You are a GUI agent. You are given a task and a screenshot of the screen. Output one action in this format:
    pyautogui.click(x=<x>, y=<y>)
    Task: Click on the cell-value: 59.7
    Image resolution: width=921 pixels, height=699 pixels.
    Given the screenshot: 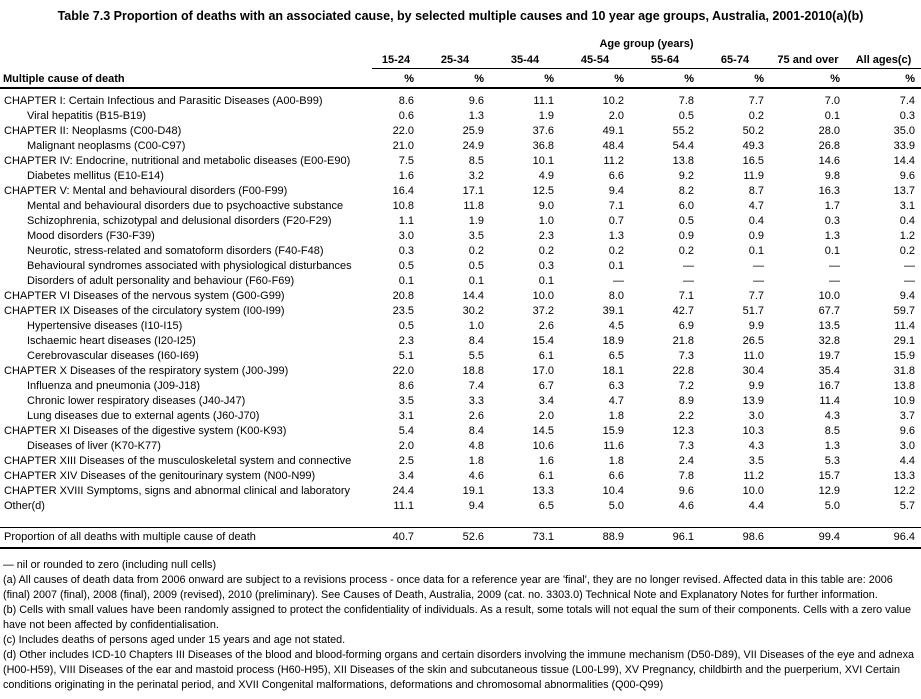 What is the action you would take?
    pyautogui.click(x=904, y=311)
    